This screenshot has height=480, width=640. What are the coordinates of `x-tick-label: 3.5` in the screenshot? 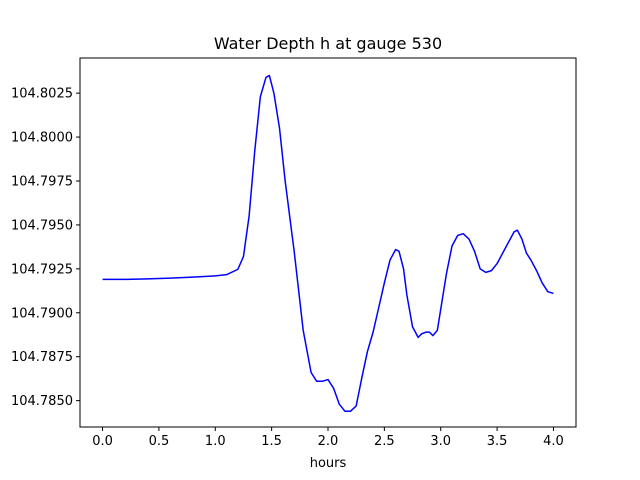 It's located at (497, 441).